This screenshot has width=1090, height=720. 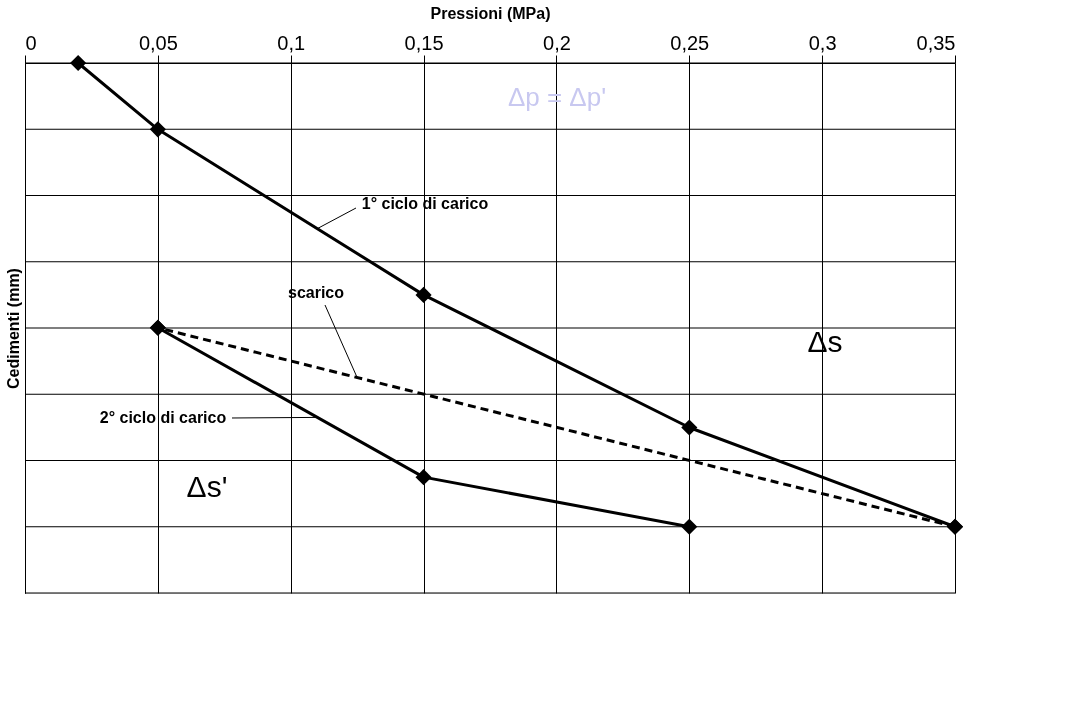 I want to click on x-axis-title: Pressioni (MPa), so click(x=490, y=13).